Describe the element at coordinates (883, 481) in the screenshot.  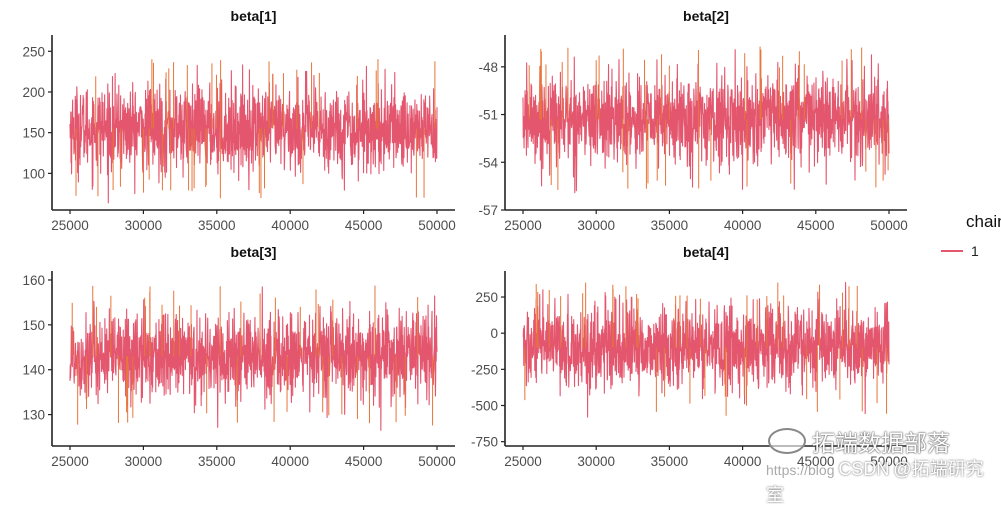
I see `watermark-footer: https://blog CSDN @拓端研究室` at that location.